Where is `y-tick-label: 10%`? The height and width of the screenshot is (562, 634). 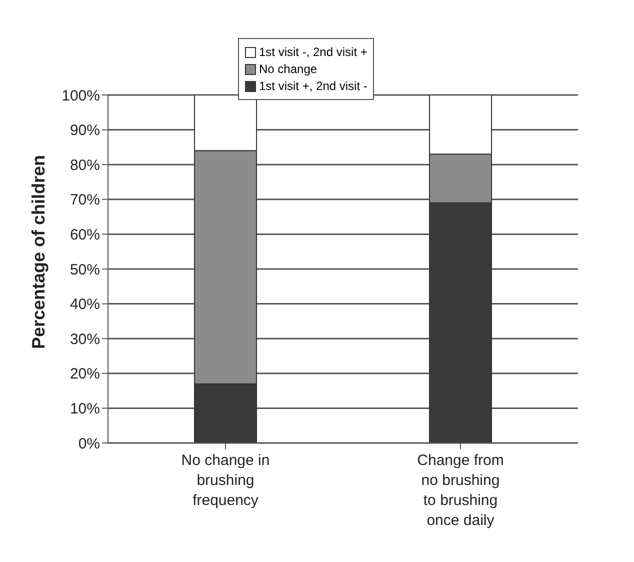
y-tick-label: 10% is located at coordinates (85, 409).